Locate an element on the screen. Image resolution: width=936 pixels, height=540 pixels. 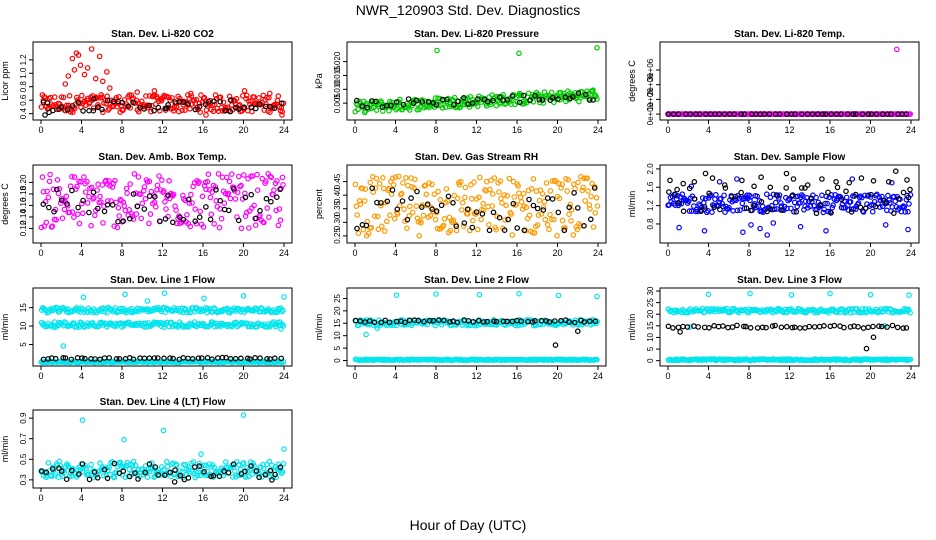
y-tick-label: 0 is located at coordinates (337, 360).